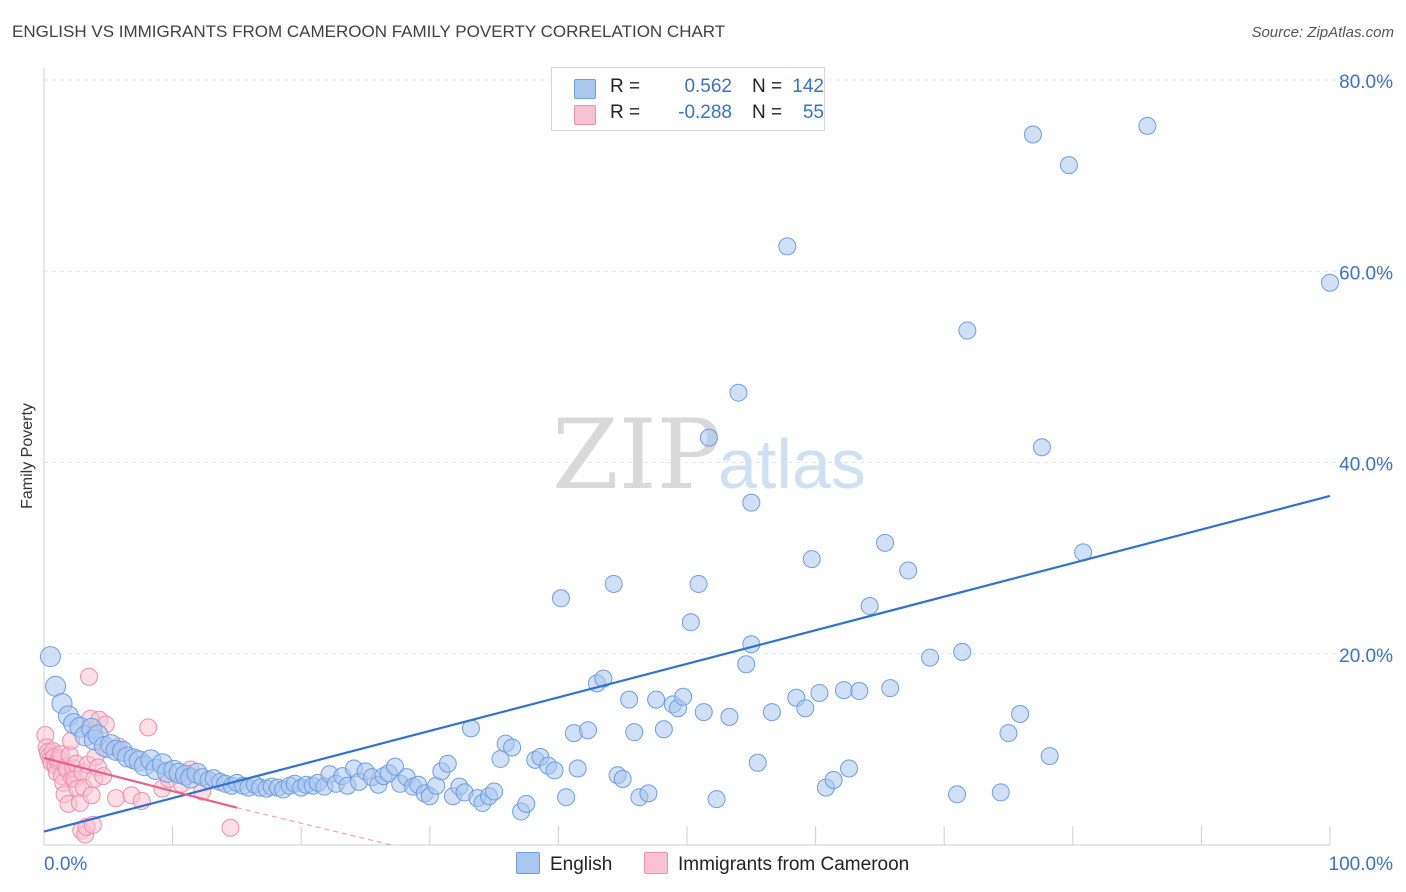 This screenshot has height=892, width=1406. What do you see at coordinates (65, 864) in the screenshot?
I see `x-tick-label: 0.0%` at bounding box center [65, 864].